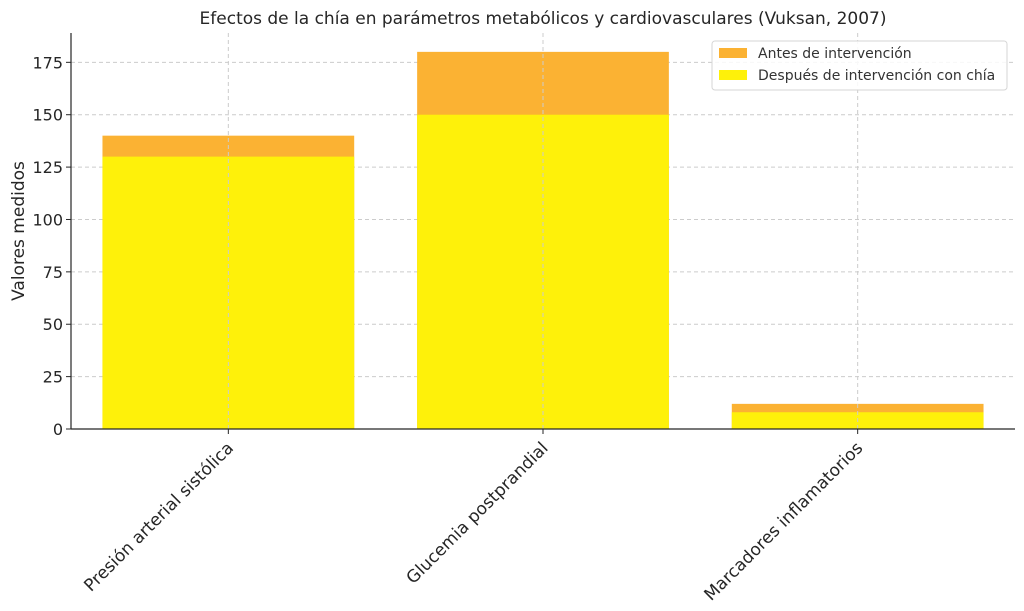 Image resolution: width=1024 pixels, height=611 pixels. What do you see at coordinates (58, 429) in the screenshot?
I see `y-tick-label-0: 0` at bounding box center [58, 429].